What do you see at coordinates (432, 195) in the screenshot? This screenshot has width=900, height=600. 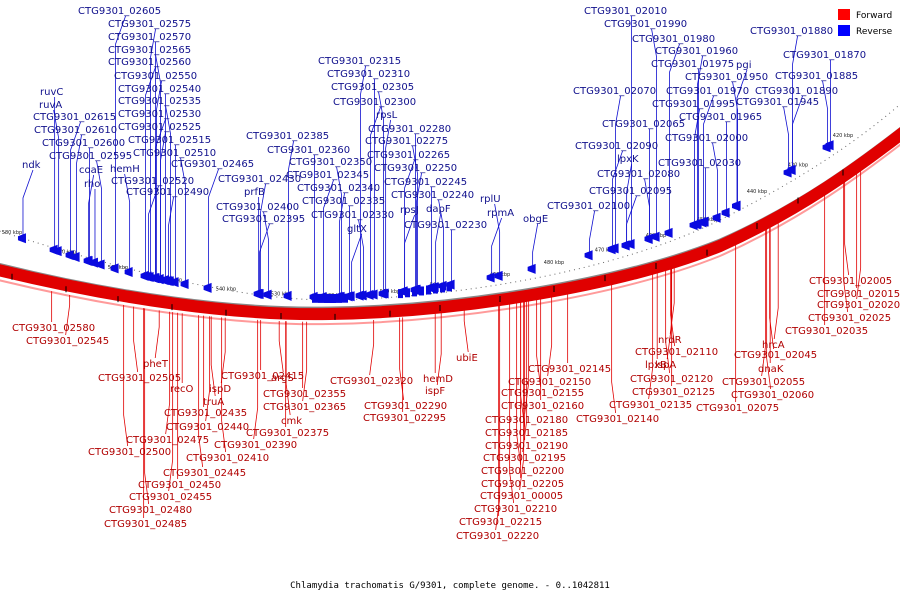 I see `reverse-label-ctg9301-02240: CTG9301_02240` at bounding box center [432, 195].